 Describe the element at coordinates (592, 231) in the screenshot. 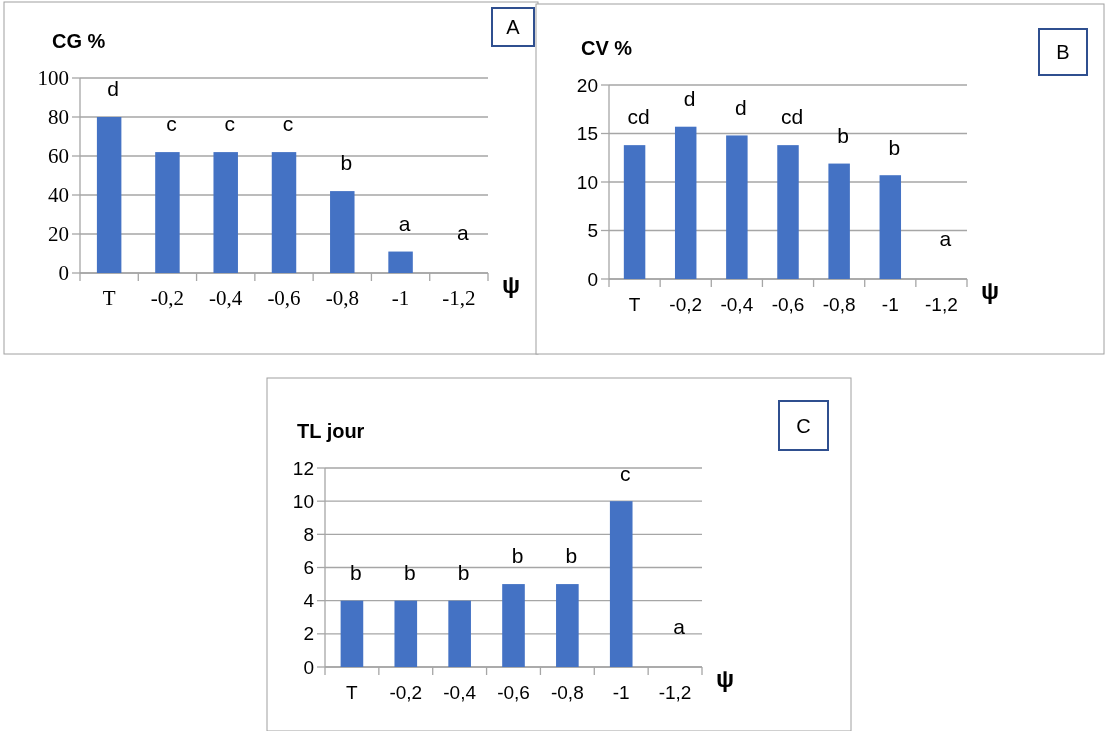

I see `y-tick-label: 5` at that location.